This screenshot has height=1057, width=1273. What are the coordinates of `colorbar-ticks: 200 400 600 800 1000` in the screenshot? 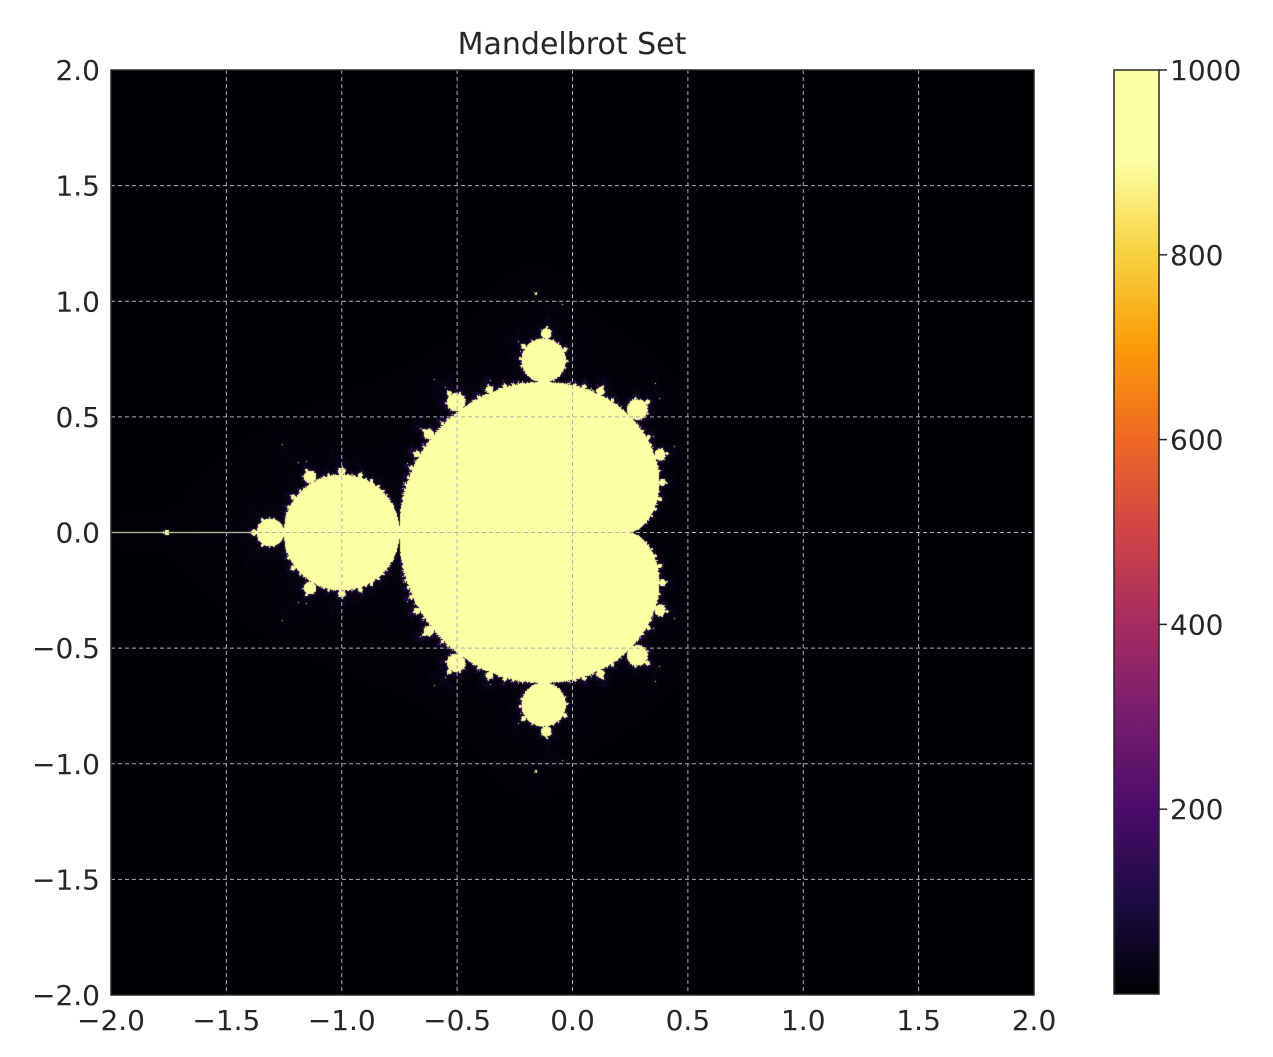 It's located at (1200, 440).